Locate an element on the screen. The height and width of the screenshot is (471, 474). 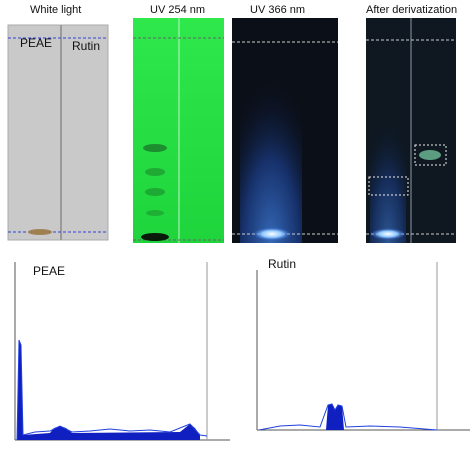
panel-label: UV 254 nm is located at coordinates (177, 10).